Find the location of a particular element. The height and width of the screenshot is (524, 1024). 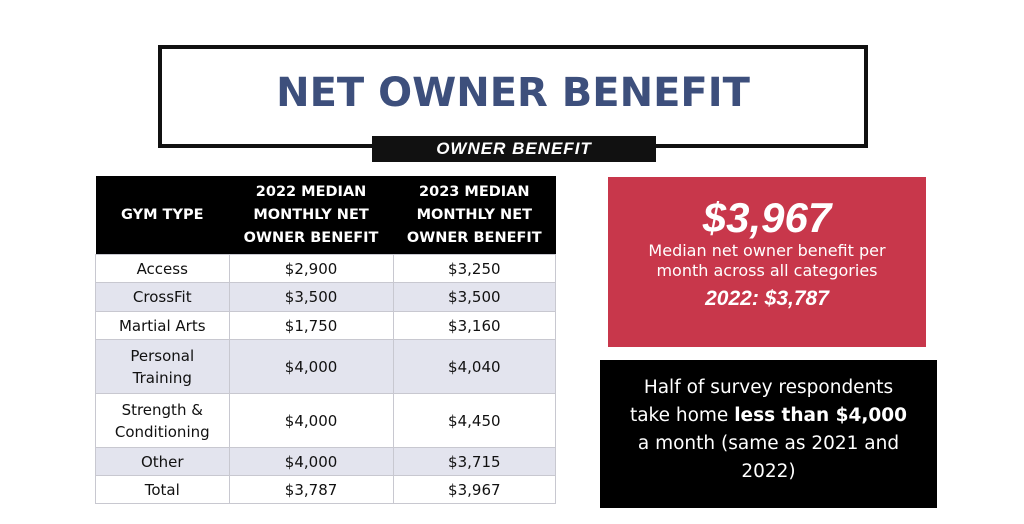

title: NET OWNER BENEFIT is located at coordinates (513, 92).